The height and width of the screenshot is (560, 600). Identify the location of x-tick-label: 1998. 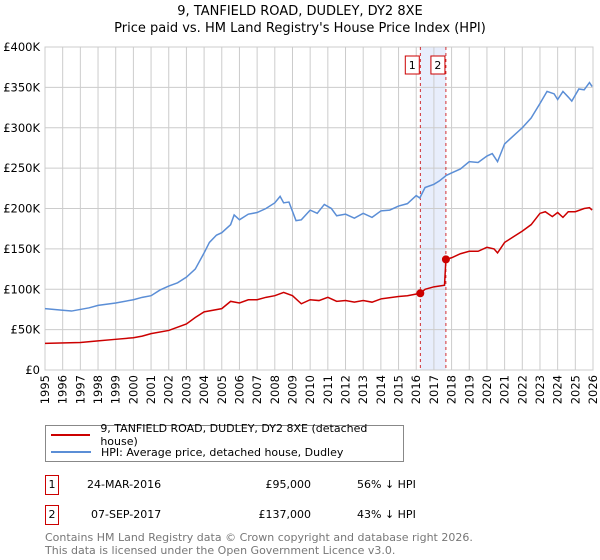
(98, 389).